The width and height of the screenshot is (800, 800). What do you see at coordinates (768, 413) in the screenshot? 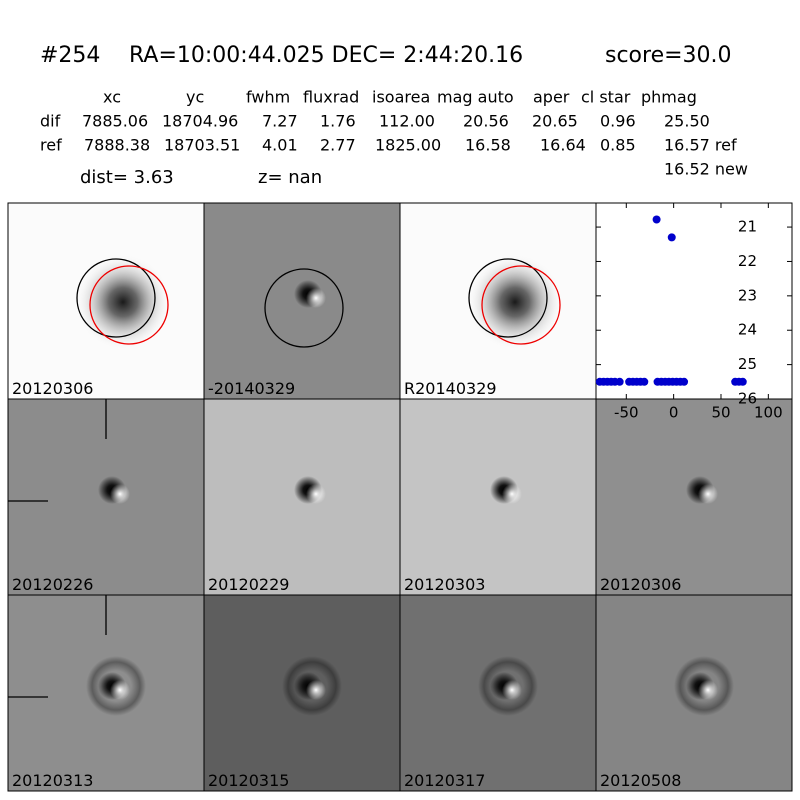
I see `x-tick-label: 100` at bounding box center [768, 413].